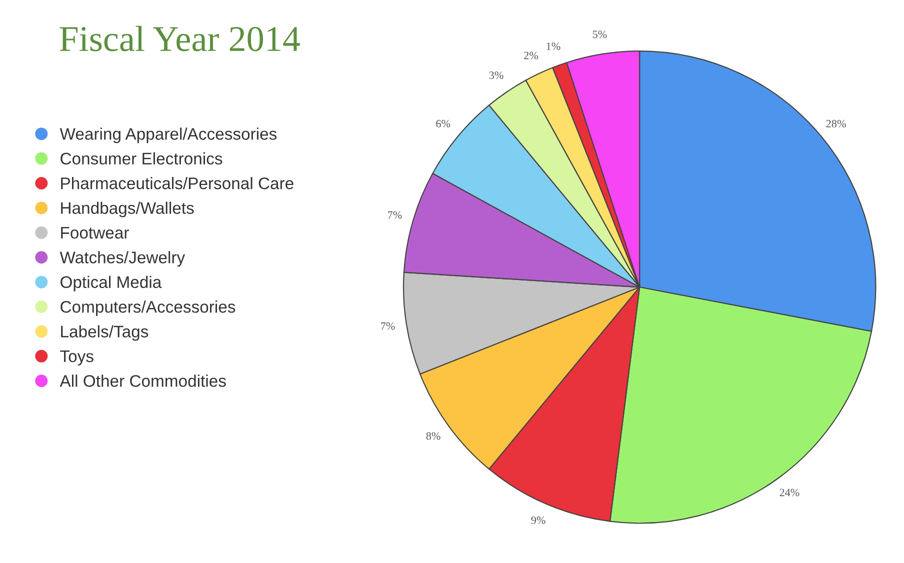 The width and height of the screenshot is (904, 563). What do you see at coordinates (111, 284) in the screenshot?
I see `legend-label: Optical Media` at bounding box center [111, 284].